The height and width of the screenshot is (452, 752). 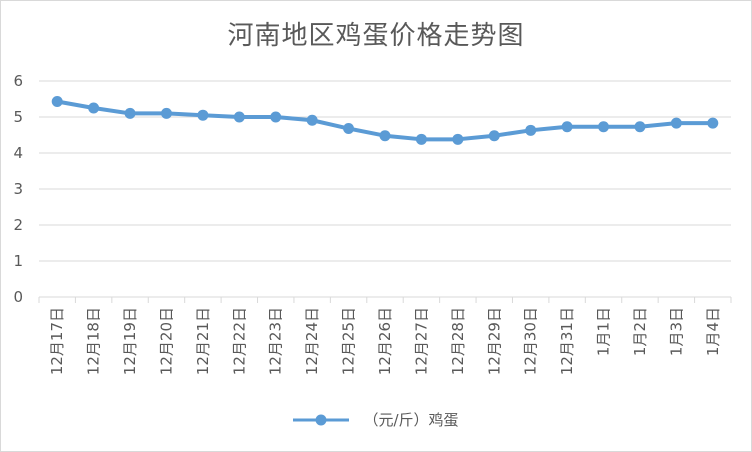 I want to click on y-tick-label: 5, so click(x=18, y=117).